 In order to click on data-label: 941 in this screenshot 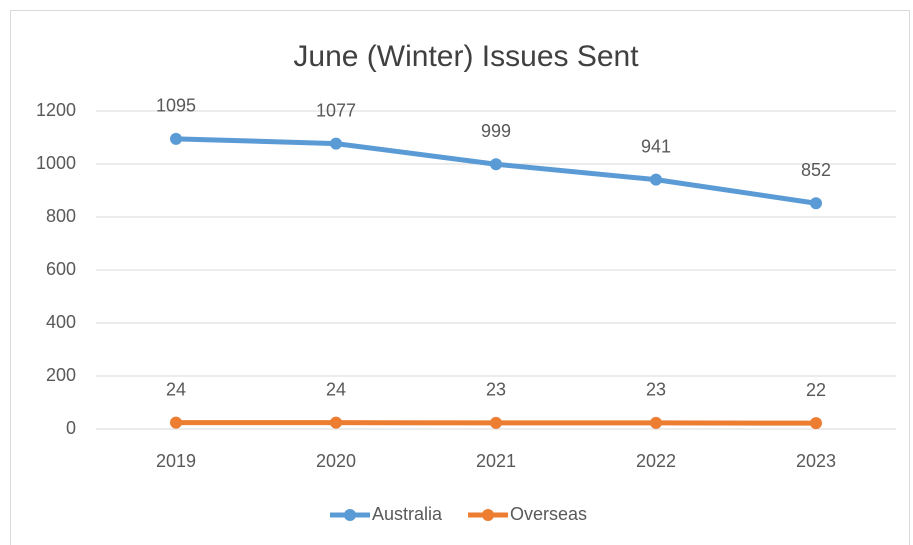, I will do `click(656, 146)`.